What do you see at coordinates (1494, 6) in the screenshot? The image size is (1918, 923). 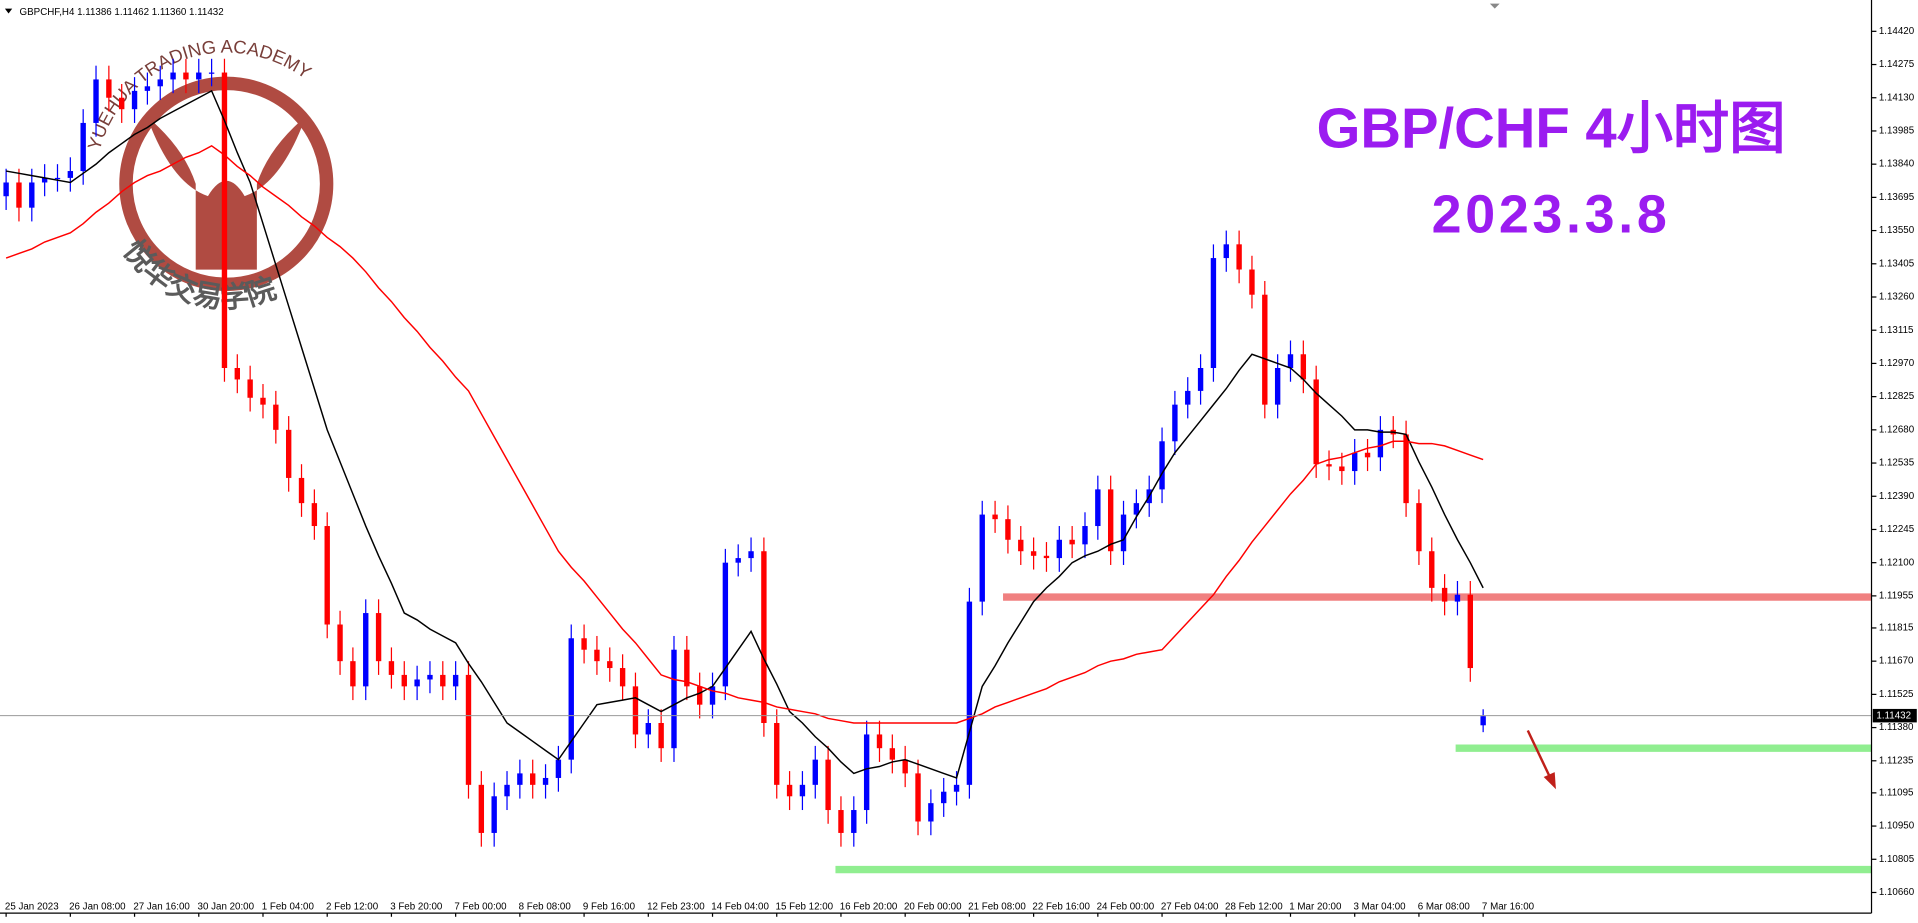 I see `scroll-marker` at bounding box center [1494, 6].